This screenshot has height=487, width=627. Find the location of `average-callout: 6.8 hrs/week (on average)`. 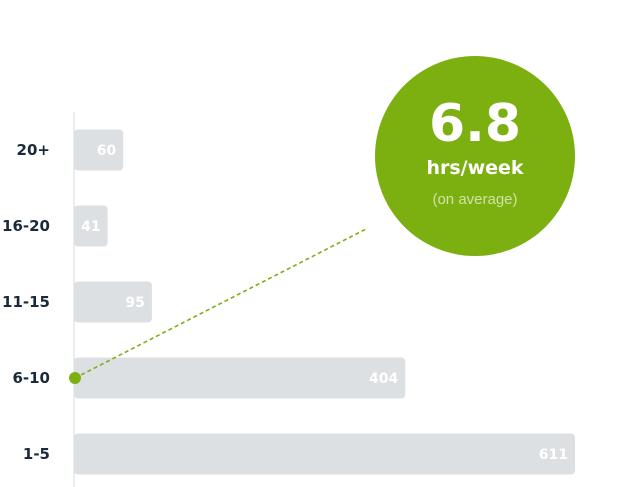

average-callout: 6.8 hrs/week (on average) is located at coordinates (475, 156).